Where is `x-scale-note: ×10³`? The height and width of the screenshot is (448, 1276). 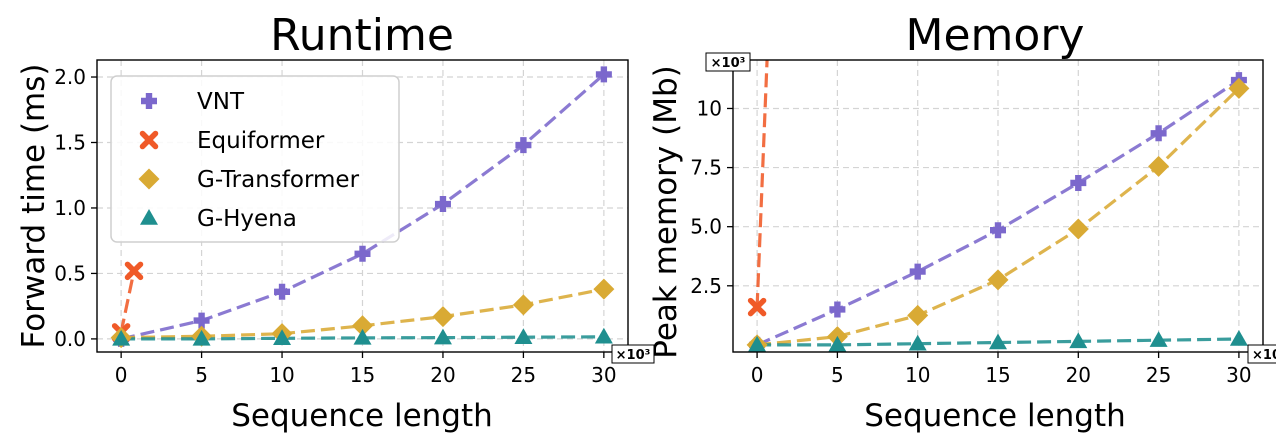 x-scale-note: ×10³ is located at coordinates (633, 355).